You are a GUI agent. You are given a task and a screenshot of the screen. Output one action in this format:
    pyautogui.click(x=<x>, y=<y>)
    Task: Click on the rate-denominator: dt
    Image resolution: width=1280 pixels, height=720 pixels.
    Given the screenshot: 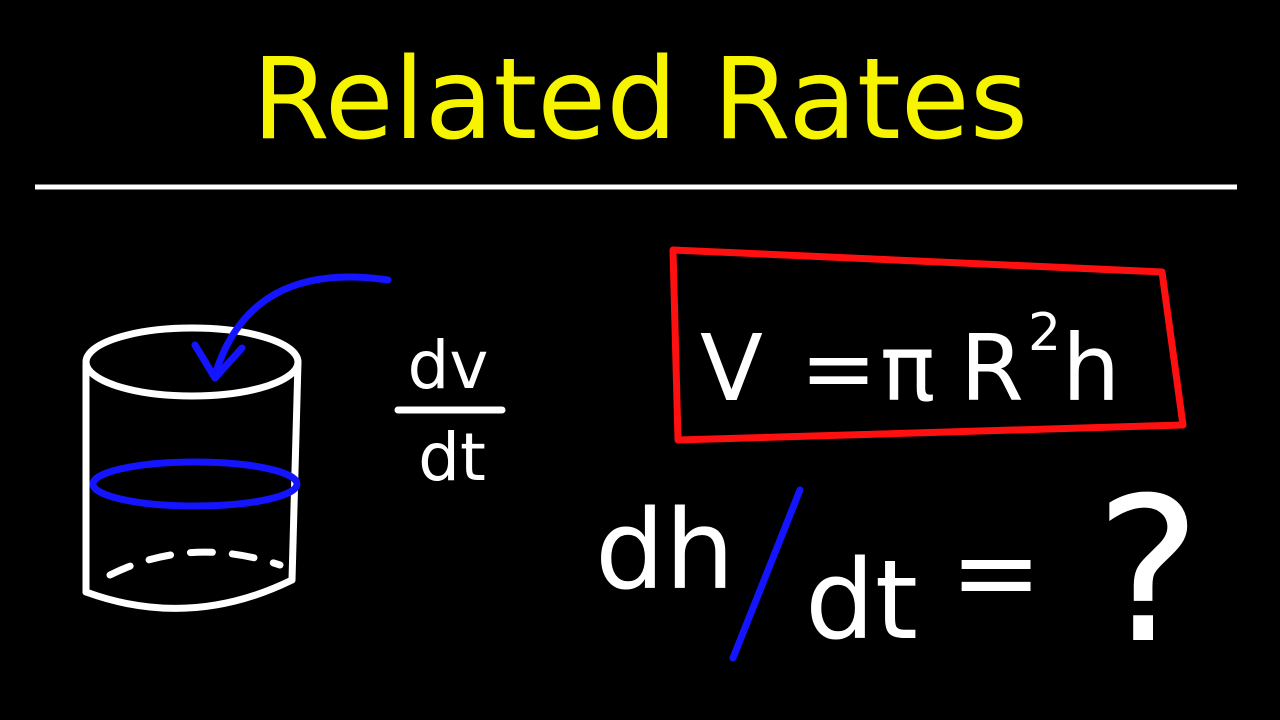 What is the action you would take?
    pyautogui.click(x=452, y=457)
    